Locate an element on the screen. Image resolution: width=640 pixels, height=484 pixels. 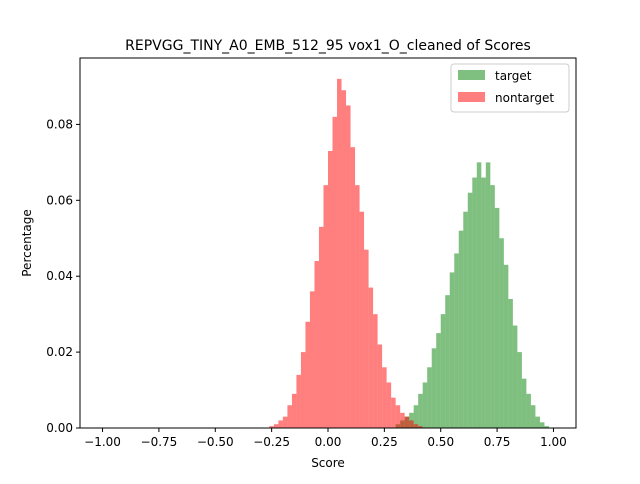
y-axis-label: Percentage is located at coordinates (27, 243).